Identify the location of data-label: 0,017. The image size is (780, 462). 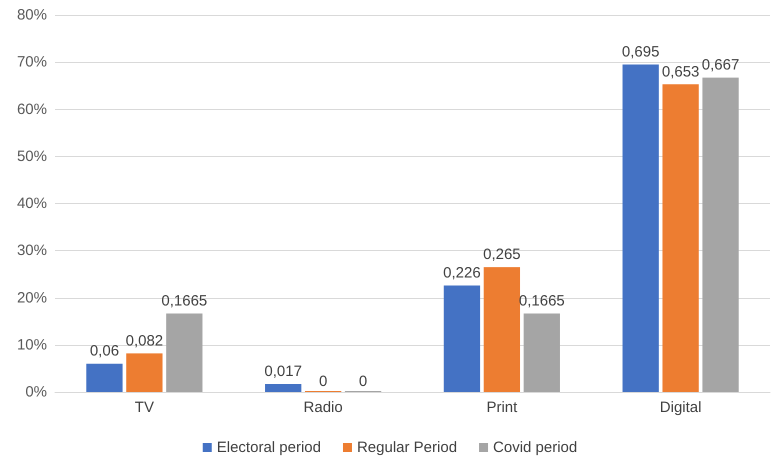
(283, 371).